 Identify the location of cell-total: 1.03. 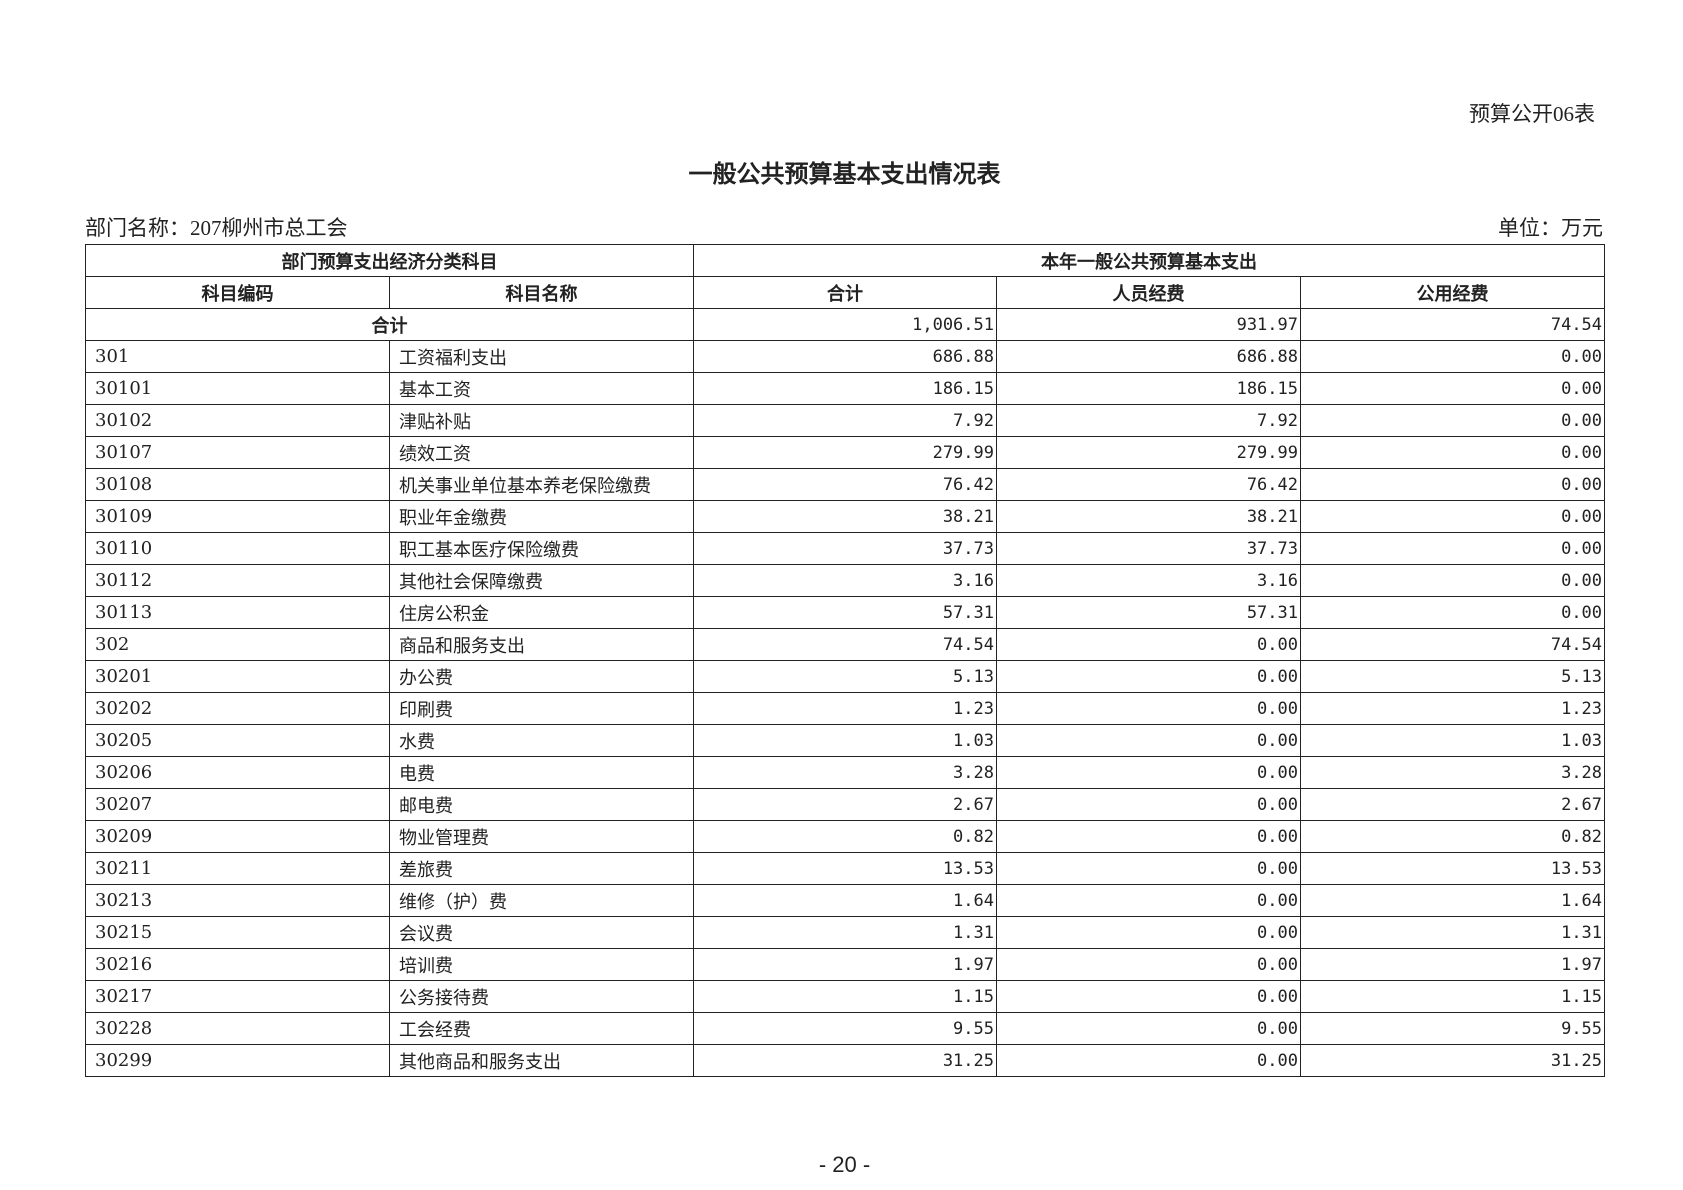
(845, 740).